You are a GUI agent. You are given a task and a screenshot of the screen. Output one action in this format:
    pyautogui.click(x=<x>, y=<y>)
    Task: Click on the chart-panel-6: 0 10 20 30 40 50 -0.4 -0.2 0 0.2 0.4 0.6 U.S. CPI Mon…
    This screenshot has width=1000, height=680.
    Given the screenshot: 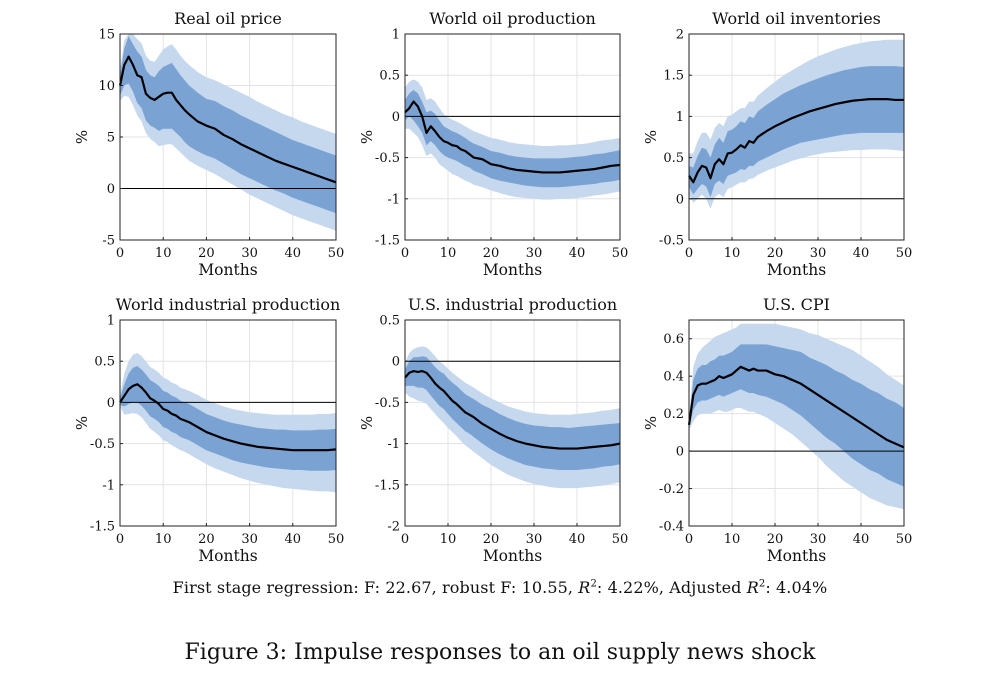 What is the action you would take?
    pyautogui.click(x=777, y=430)
    